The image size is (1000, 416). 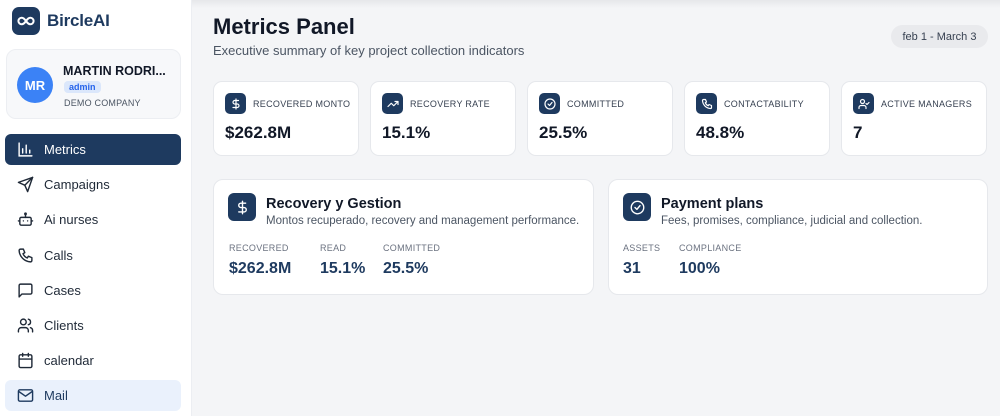 I want to click on sidebar-item-label: Metrics, so click(x=65, y=149).